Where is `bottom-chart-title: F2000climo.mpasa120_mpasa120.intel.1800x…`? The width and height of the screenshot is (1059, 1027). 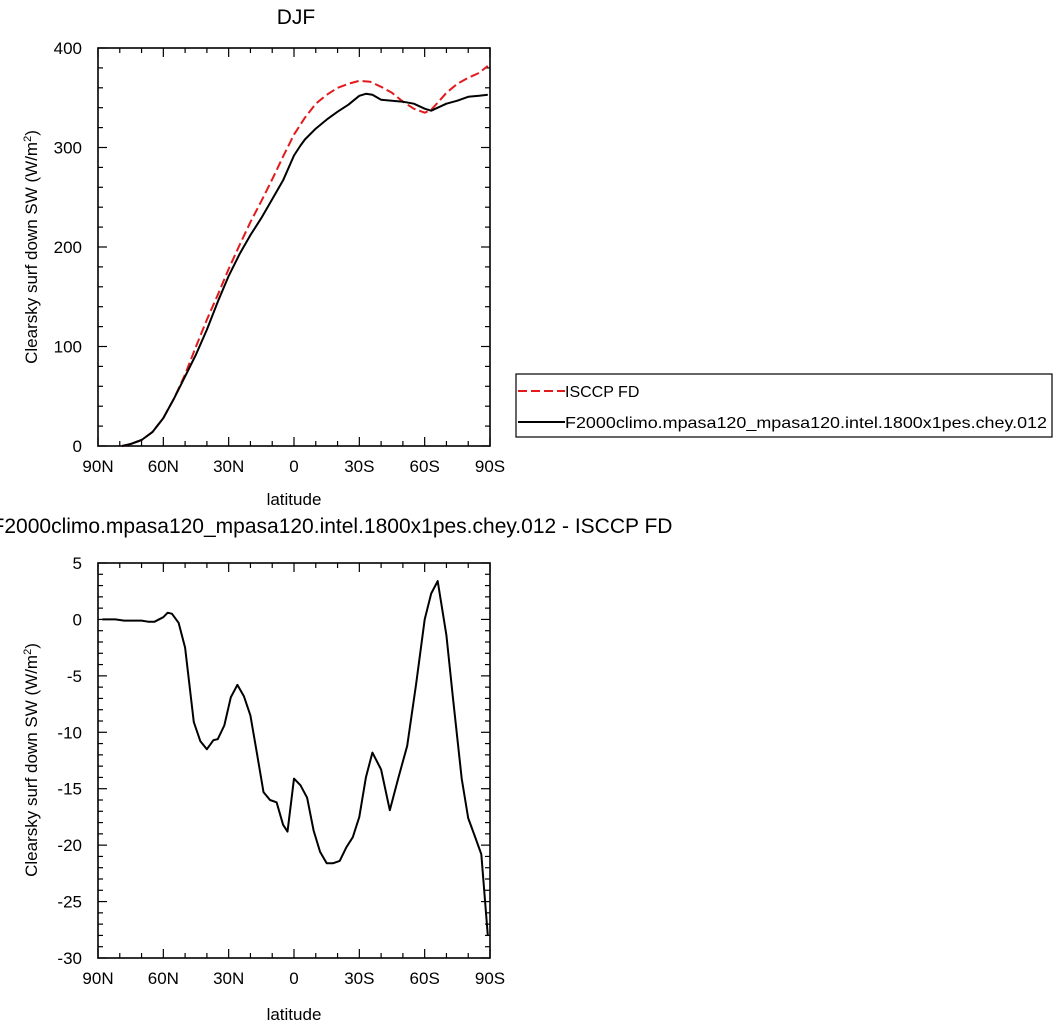
bottom-chart-title: F2000climo.mpasa120_mpasa120.intel.1800x… is located at coordinates (336, 526).